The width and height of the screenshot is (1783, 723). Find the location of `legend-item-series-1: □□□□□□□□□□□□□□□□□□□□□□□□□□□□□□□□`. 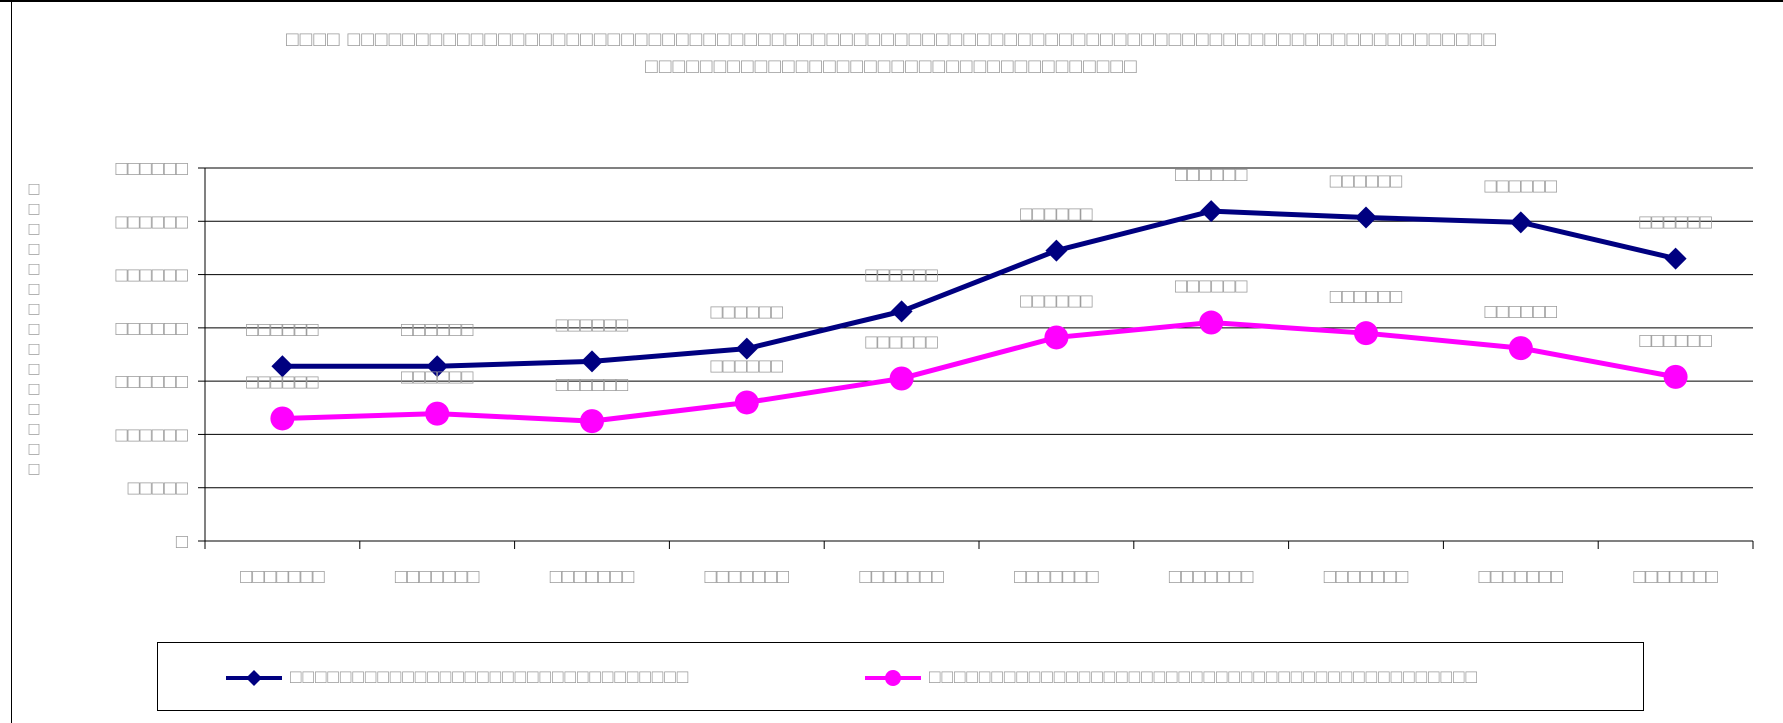

legend-item-series-1: □□□□□□□□□□□□□□□□□□□□□□□□□□□□□□□□ is located at coordinates (457, 677).